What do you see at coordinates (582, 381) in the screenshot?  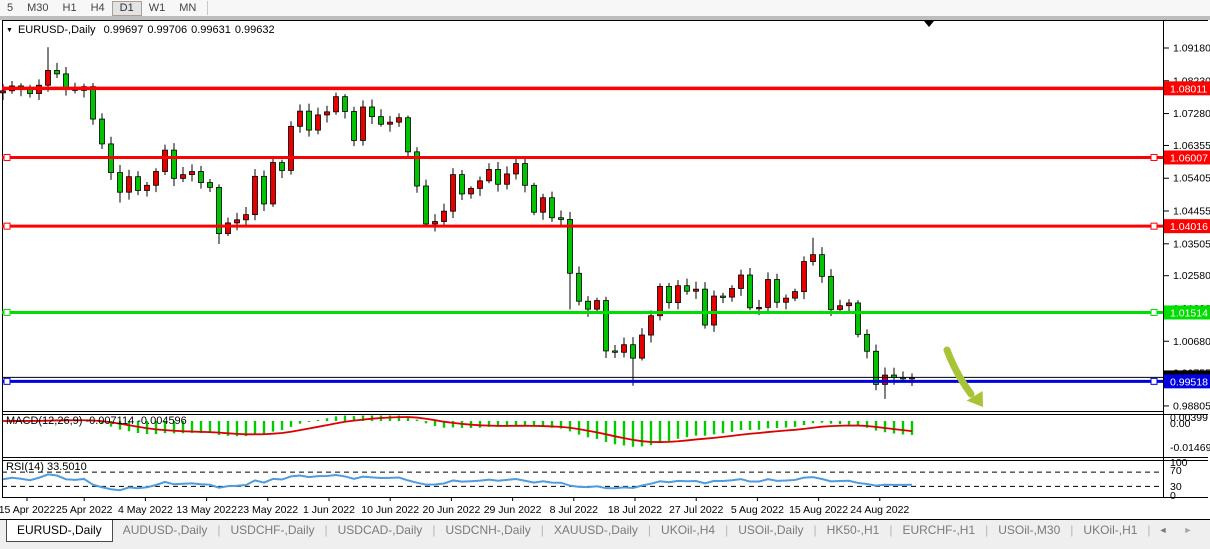 I see `hline-0.99518` at bounding box center [582, 381].